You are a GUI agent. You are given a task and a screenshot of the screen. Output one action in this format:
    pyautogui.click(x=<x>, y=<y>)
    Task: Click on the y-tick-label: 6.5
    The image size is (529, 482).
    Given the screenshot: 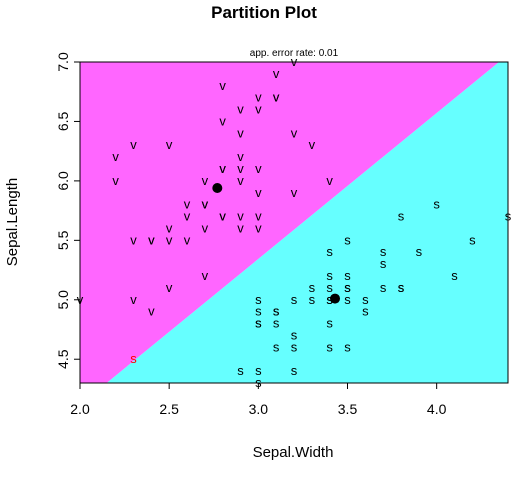 What is the action you would take?
    pyautogui.click(x=63, y=122)
    